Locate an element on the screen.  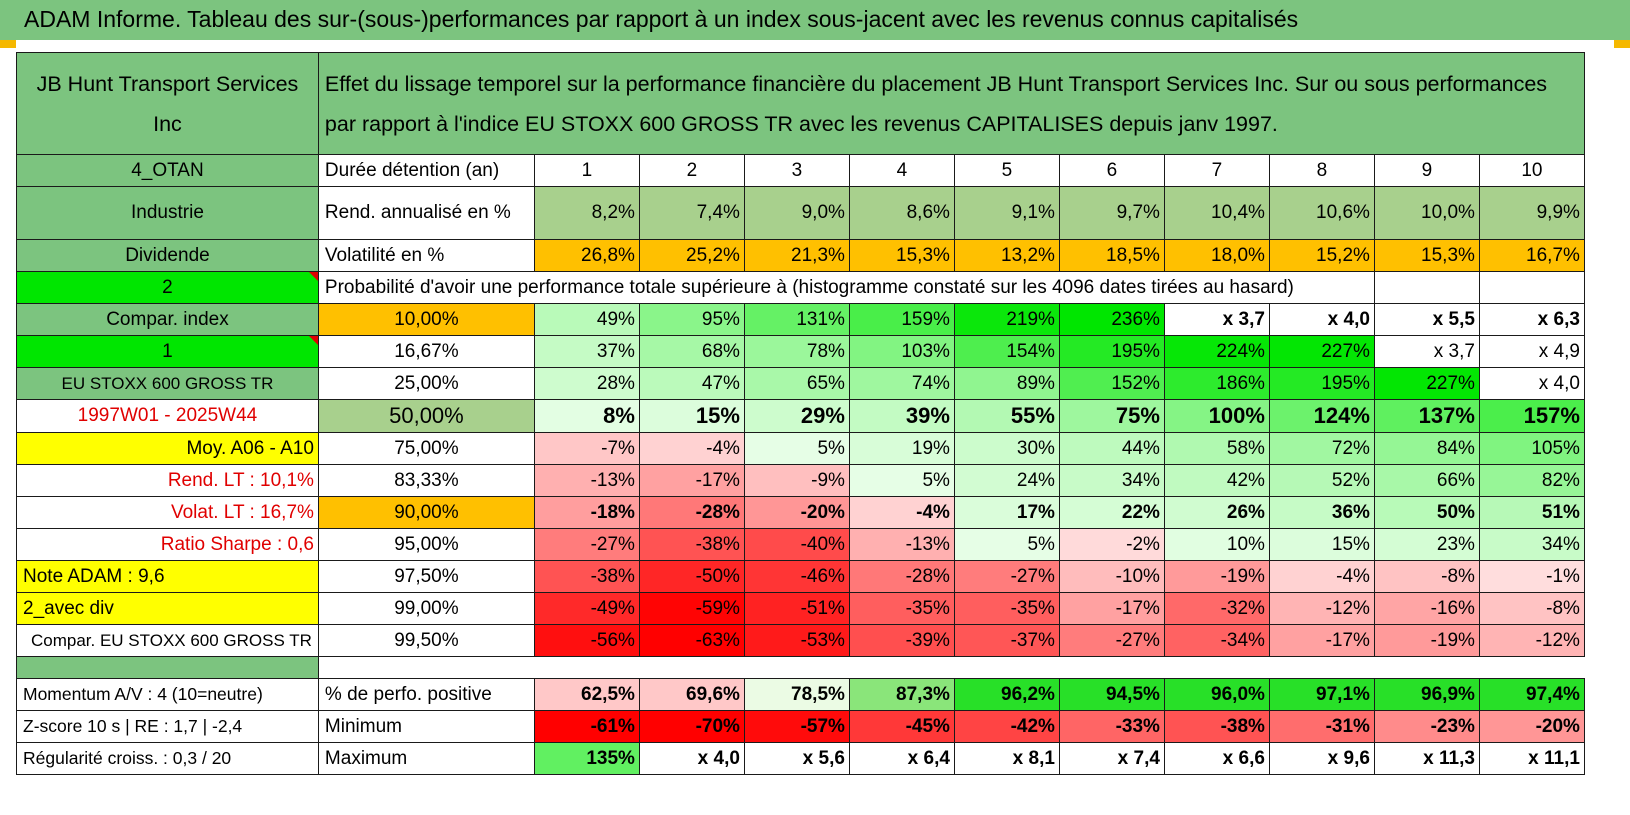
prob-value: -7% is located at coordinates (586, 448).